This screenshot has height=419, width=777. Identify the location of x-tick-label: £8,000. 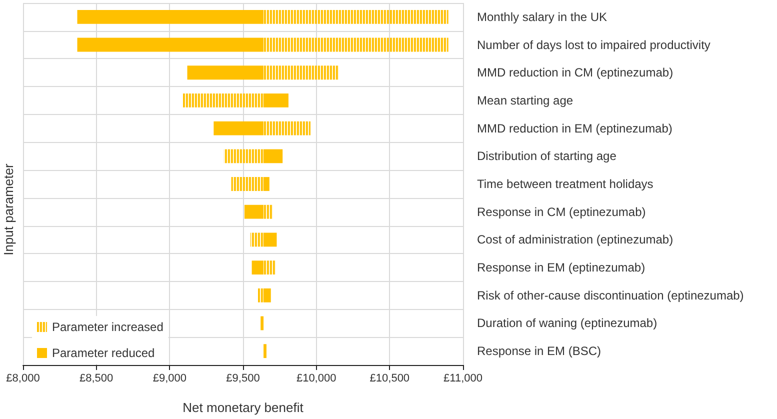
(23, 378).